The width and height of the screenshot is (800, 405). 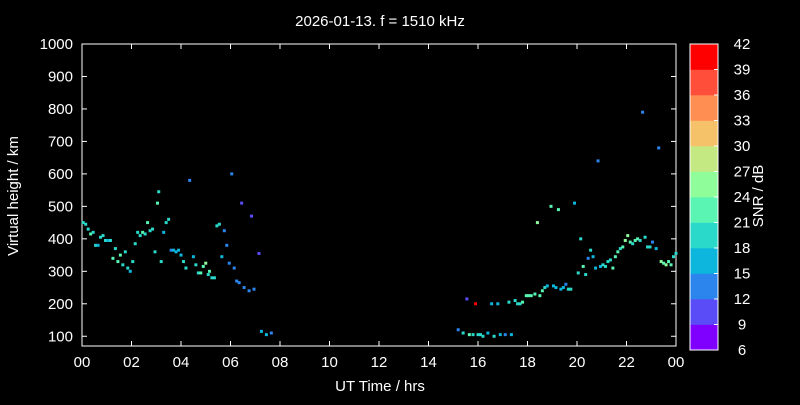 What do you see at coordinates (131, 362) in the screenshot?
I see `x-tick-label: 02` at bounding box center [131, 362].